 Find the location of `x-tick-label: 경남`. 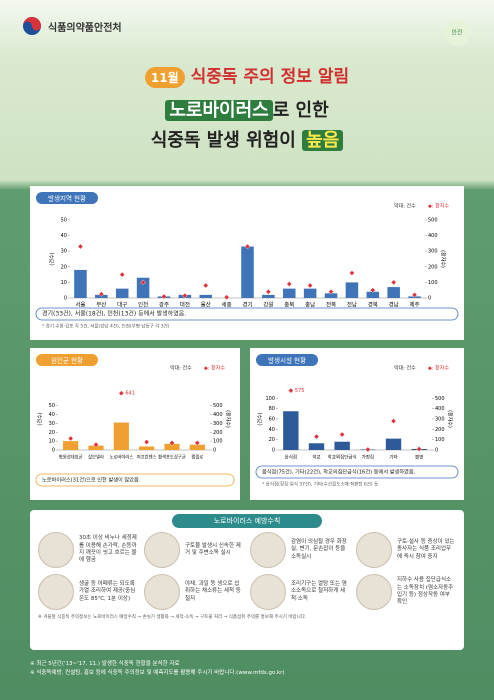

x-tick-label: 경남 is located at coordinates (394, 305).